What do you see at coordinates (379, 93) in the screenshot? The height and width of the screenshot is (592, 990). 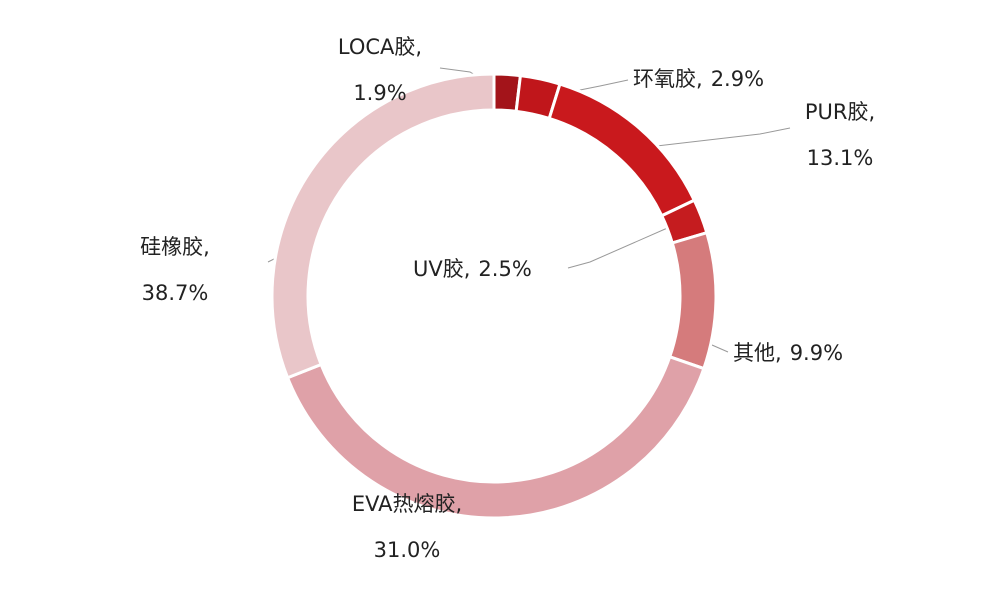 I see `value-label: 1.9%` at bounding box center [379, 93].